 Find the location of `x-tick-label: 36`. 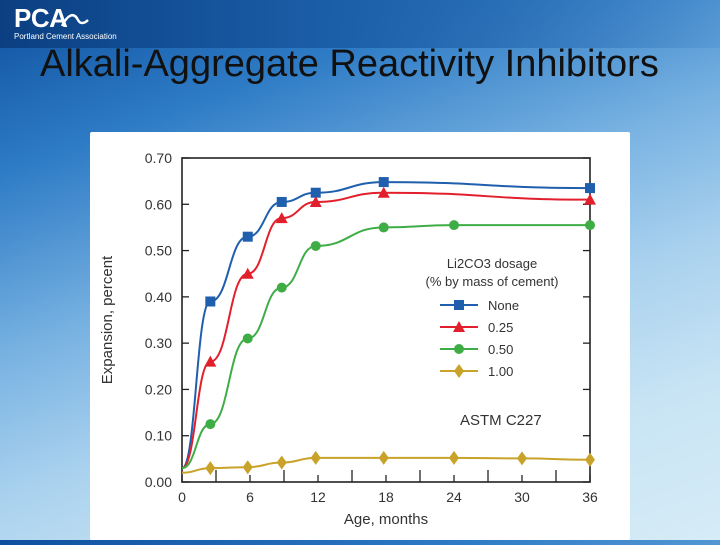

x-tick-label: 36 is located at coordinates (590, 497).